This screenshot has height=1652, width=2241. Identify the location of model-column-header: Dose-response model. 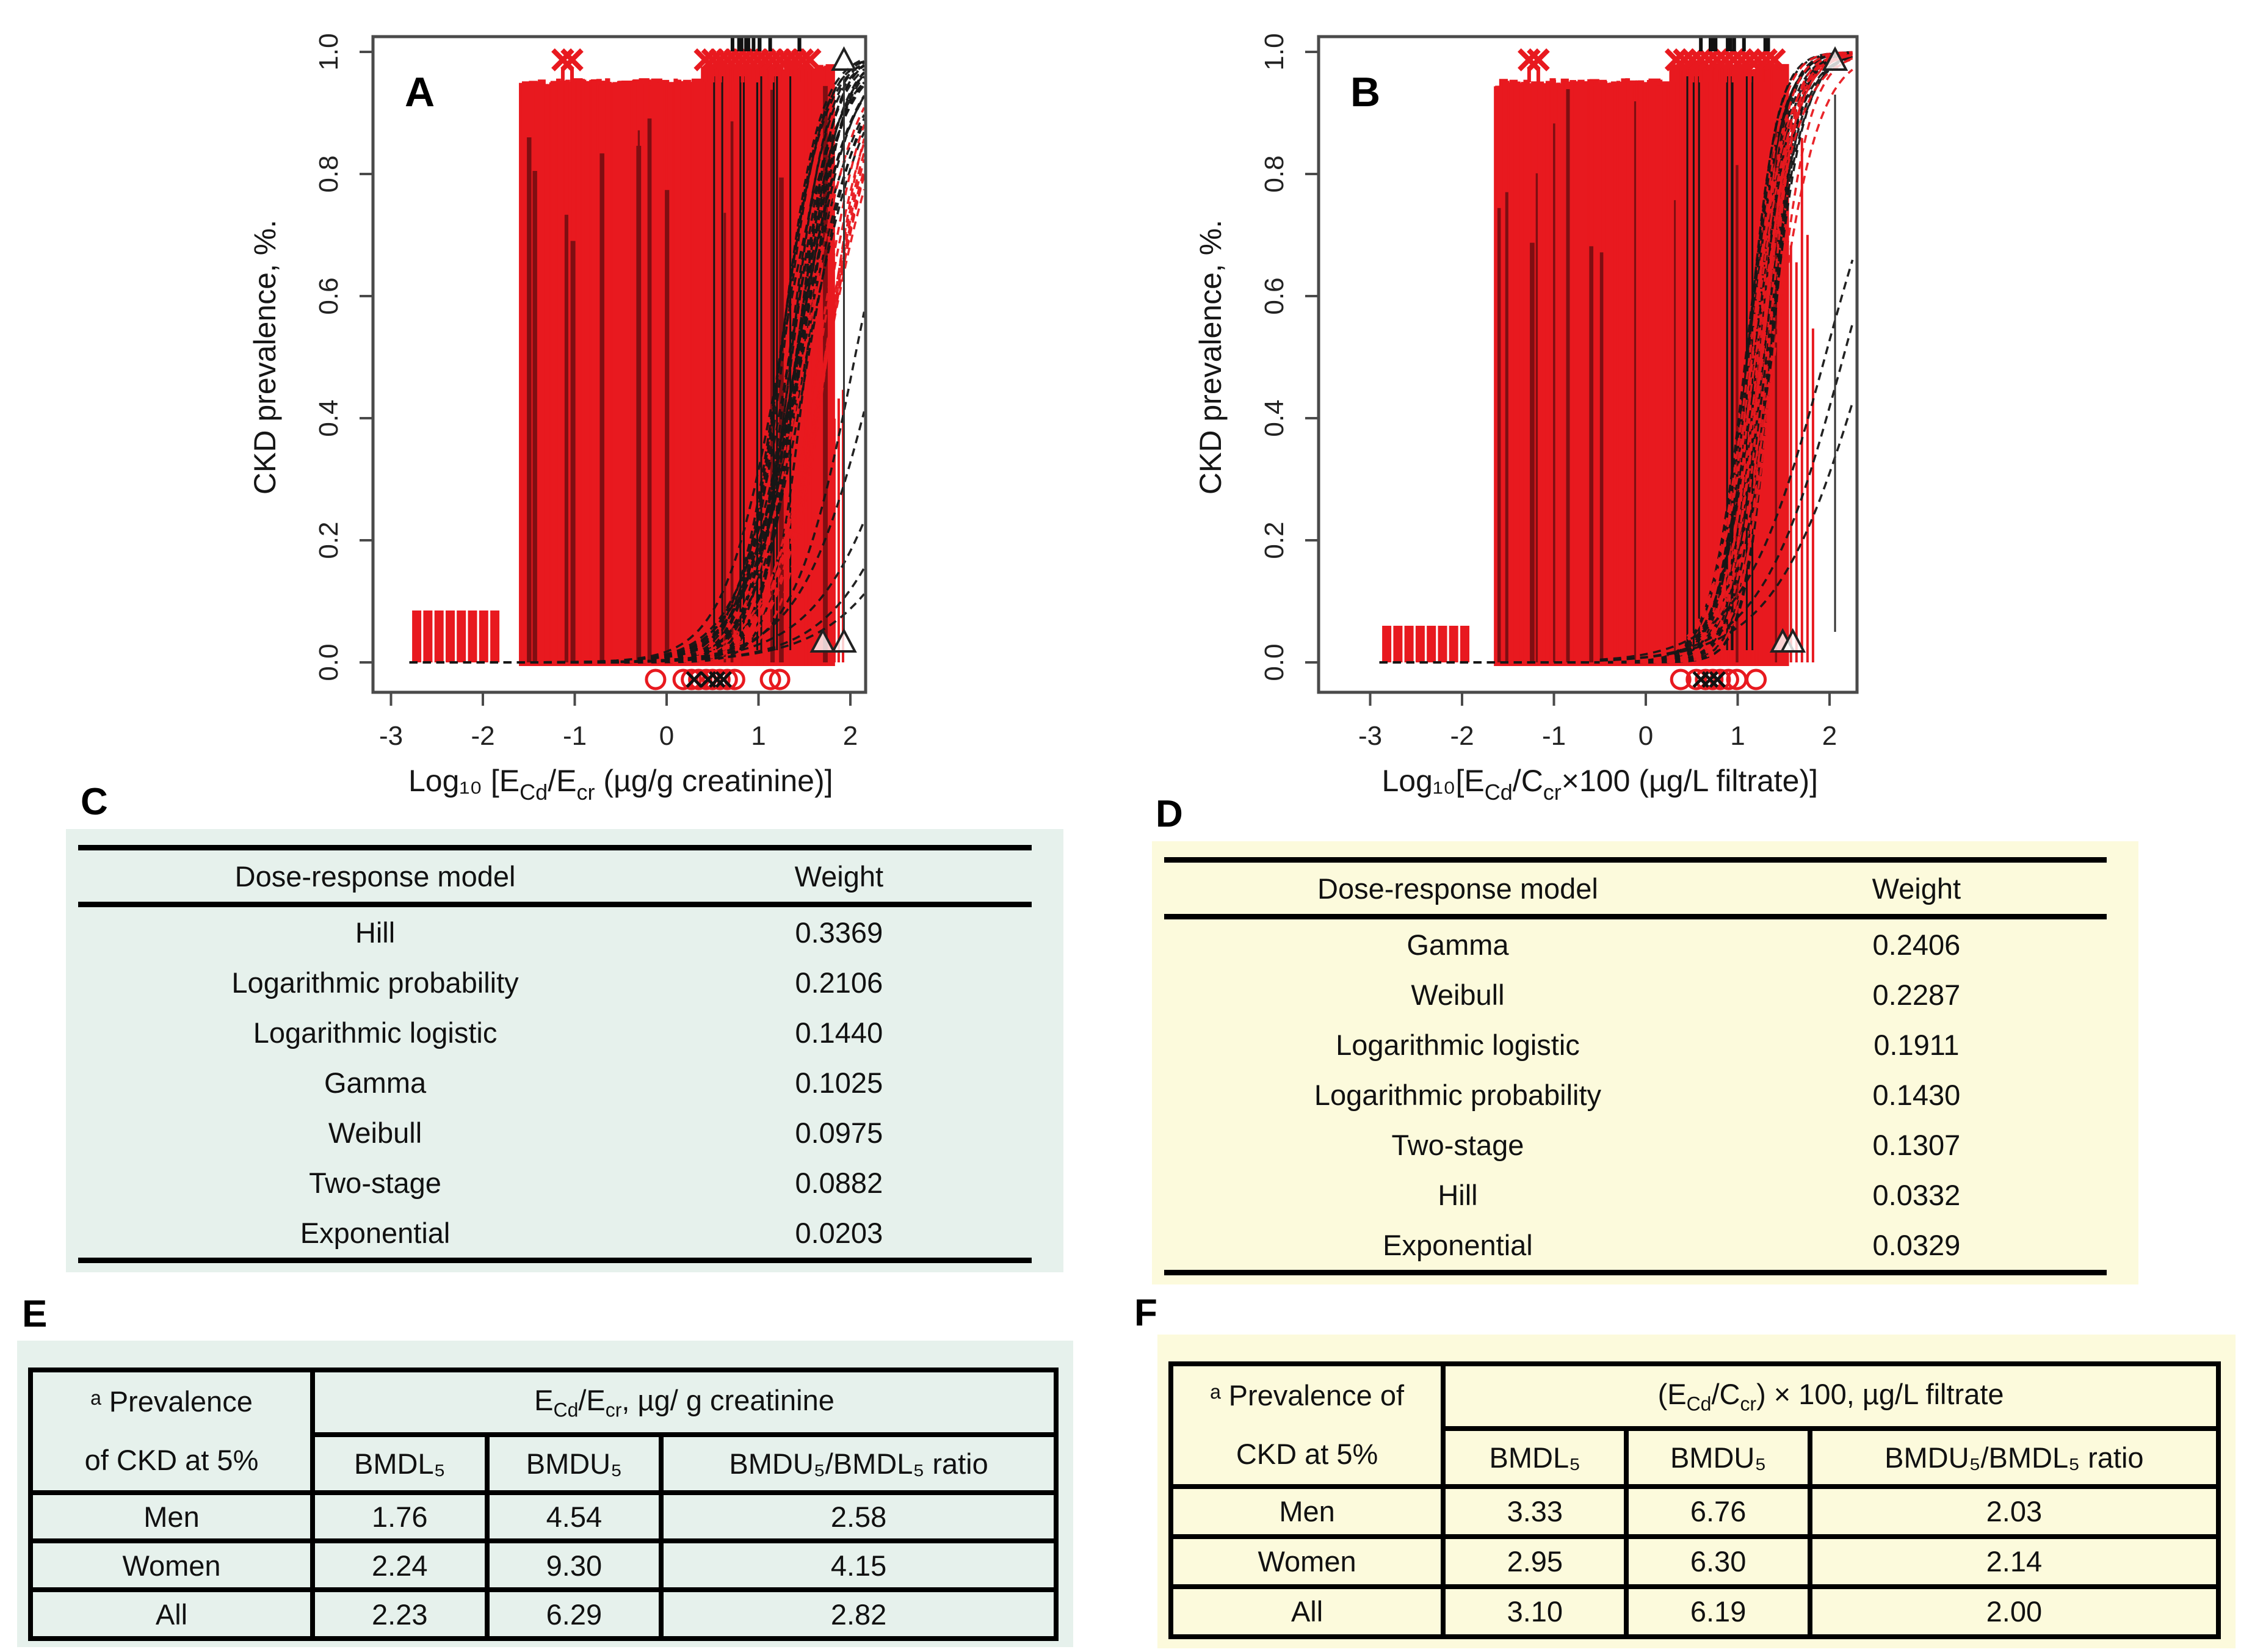
(375, 876).